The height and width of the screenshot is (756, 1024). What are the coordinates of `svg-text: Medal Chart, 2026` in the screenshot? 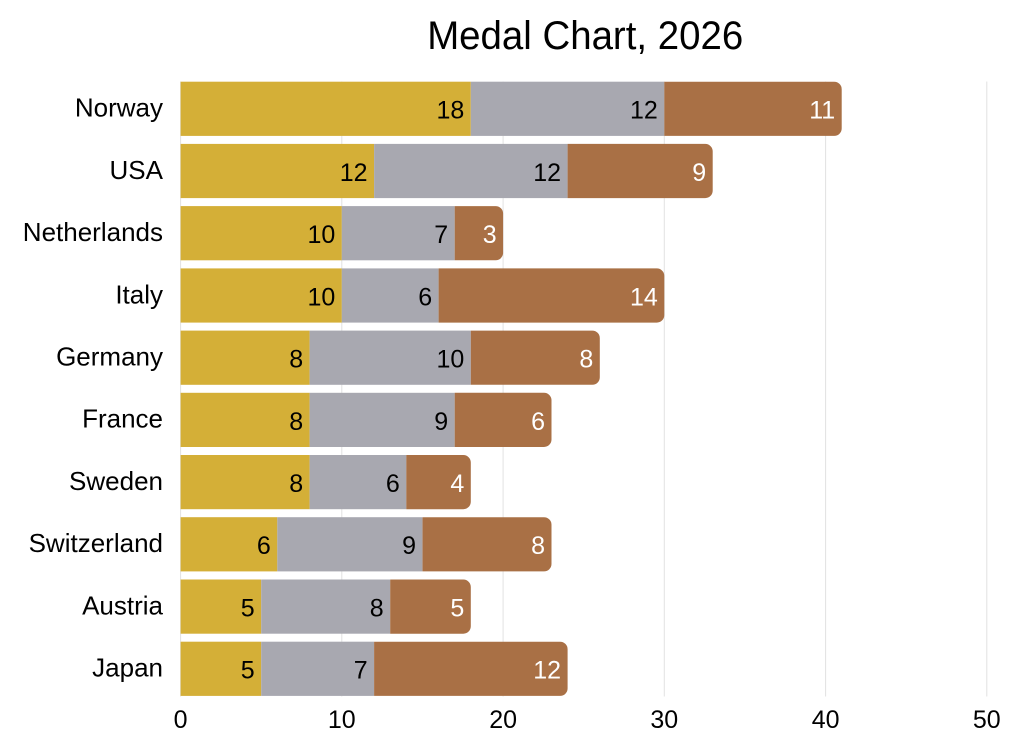 It's located at (585, 36).